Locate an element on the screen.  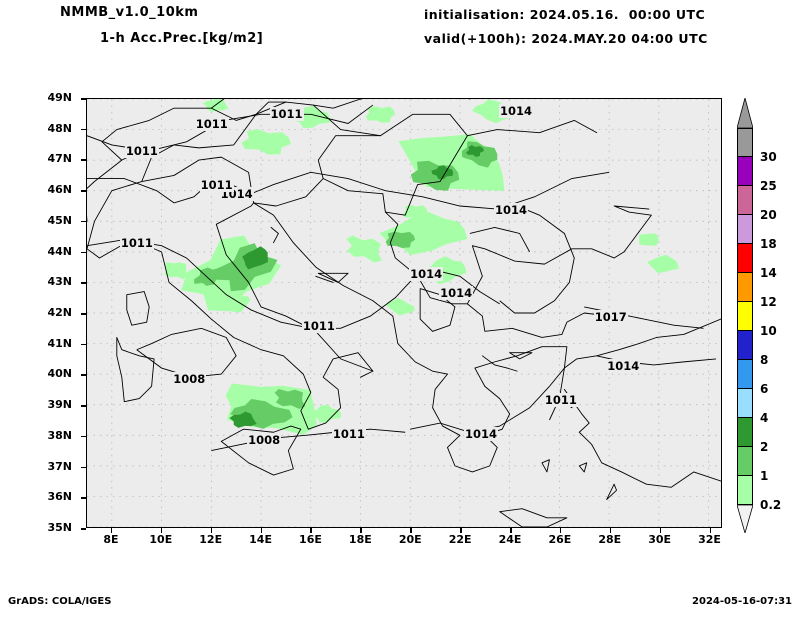
lon-tick-label: 10E is located at coordinates (161, 539).